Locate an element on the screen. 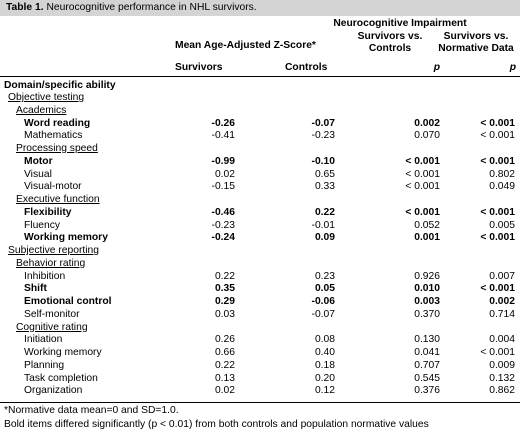 This screenshot has height=444, width=520. p-normative-value: 0.132 is located at coordinates (502, 378).